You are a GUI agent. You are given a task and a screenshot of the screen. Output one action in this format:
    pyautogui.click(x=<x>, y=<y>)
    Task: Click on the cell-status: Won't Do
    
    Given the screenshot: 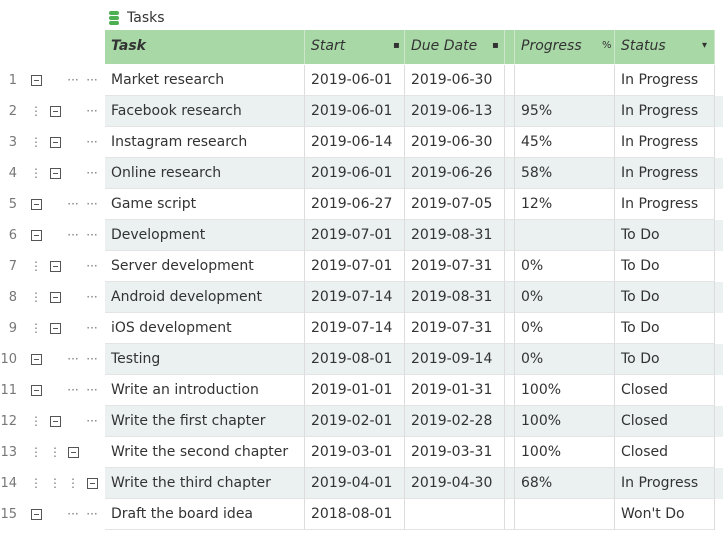 What is the action you would take?
    pyautogui.click(x=665, y=514)
    